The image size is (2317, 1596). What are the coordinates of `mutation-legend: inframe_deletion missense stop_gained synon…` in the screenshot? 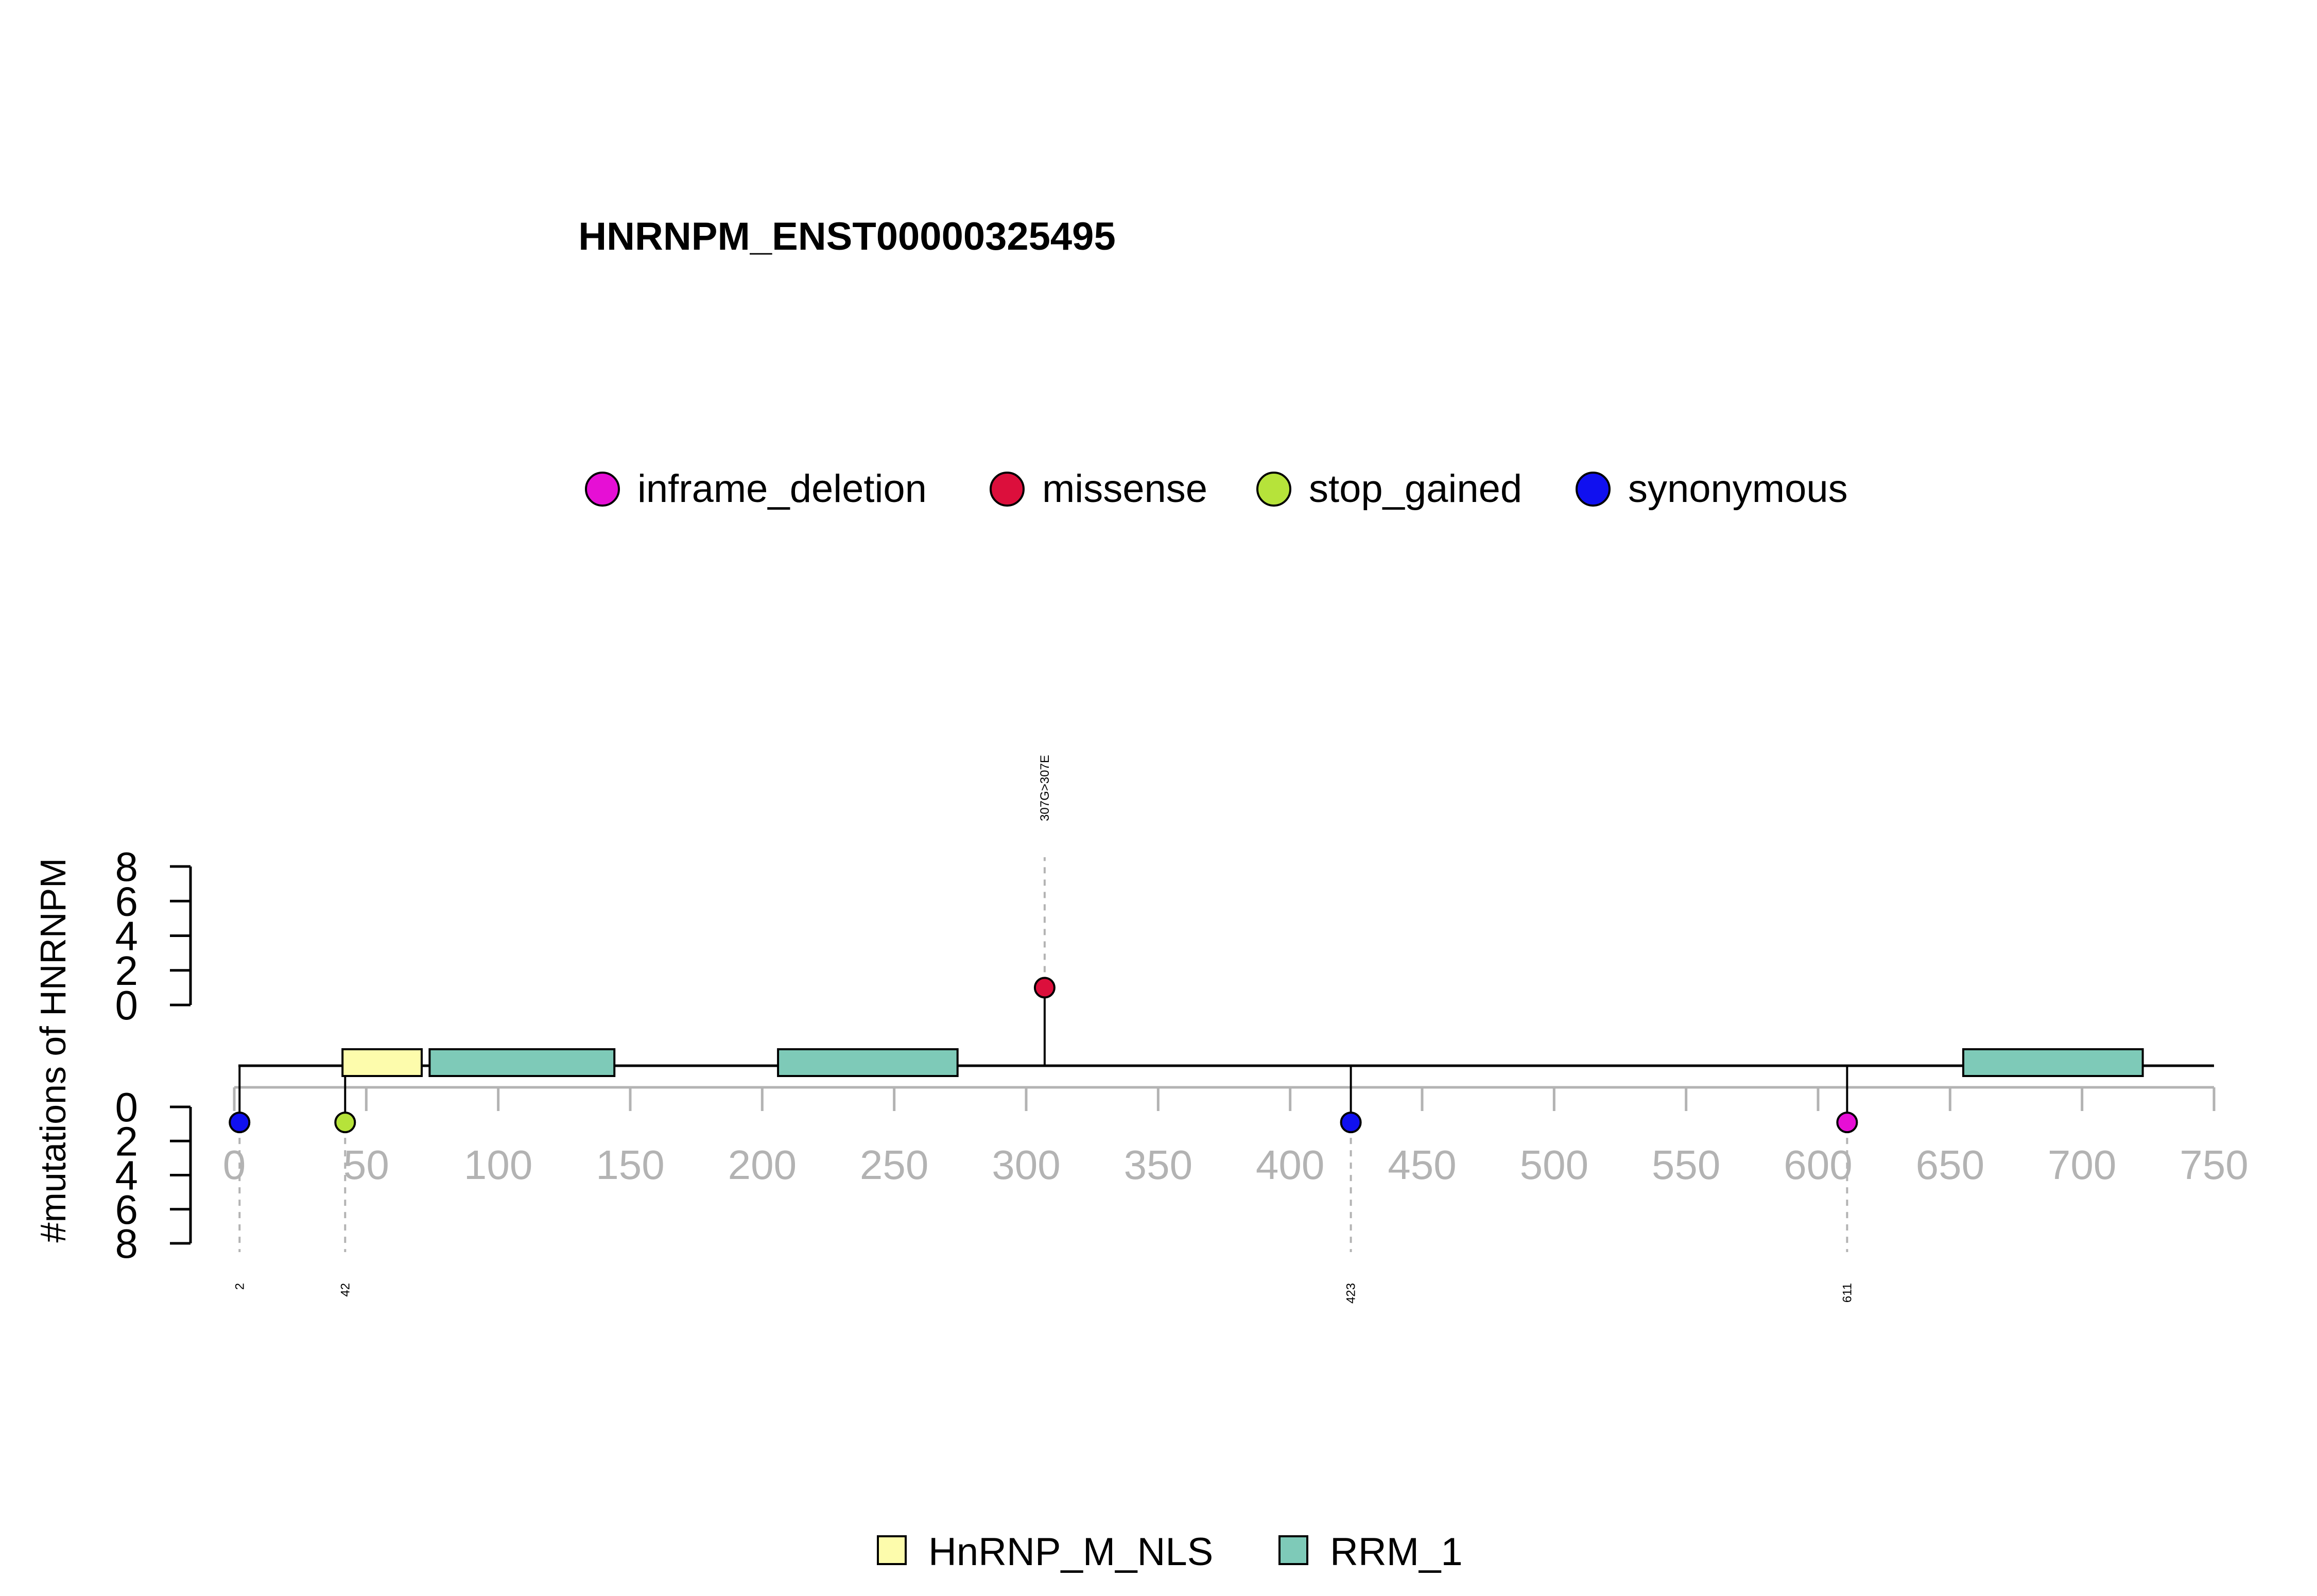 It's located at (1216, 489).